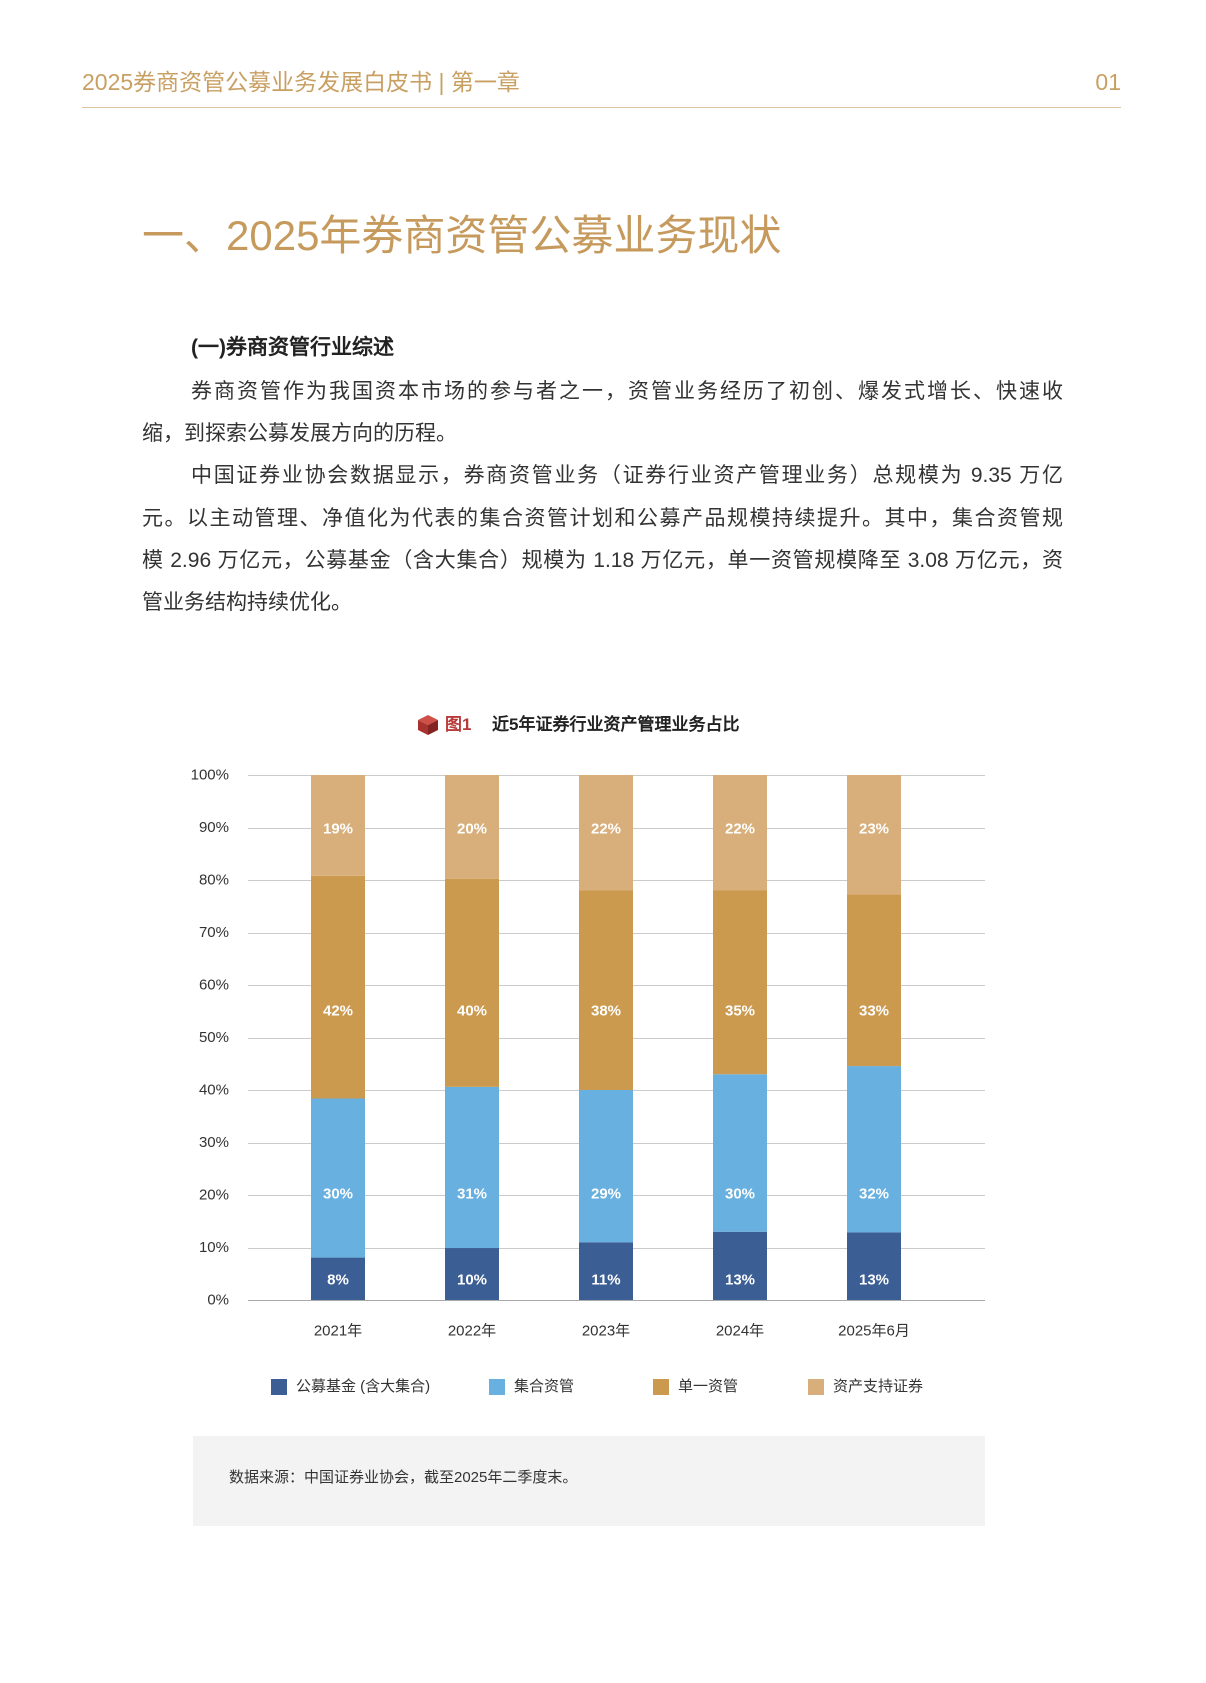  I want to click on x-tick-label: 2023年, so click(606, 1331).